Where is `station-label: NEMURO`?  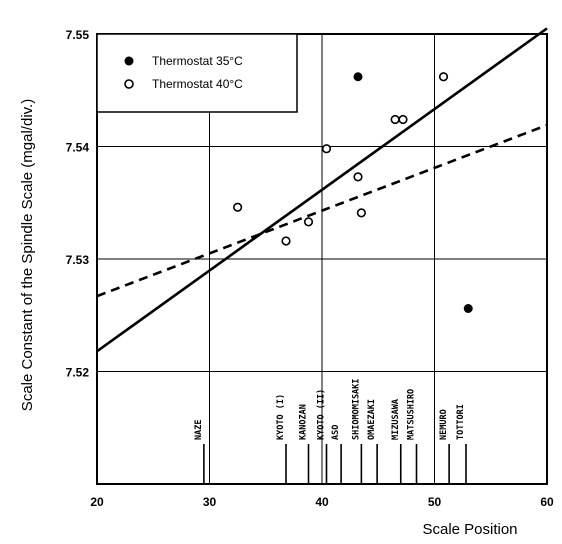 station-label: NEMURO is located at coordinates (444, 424).